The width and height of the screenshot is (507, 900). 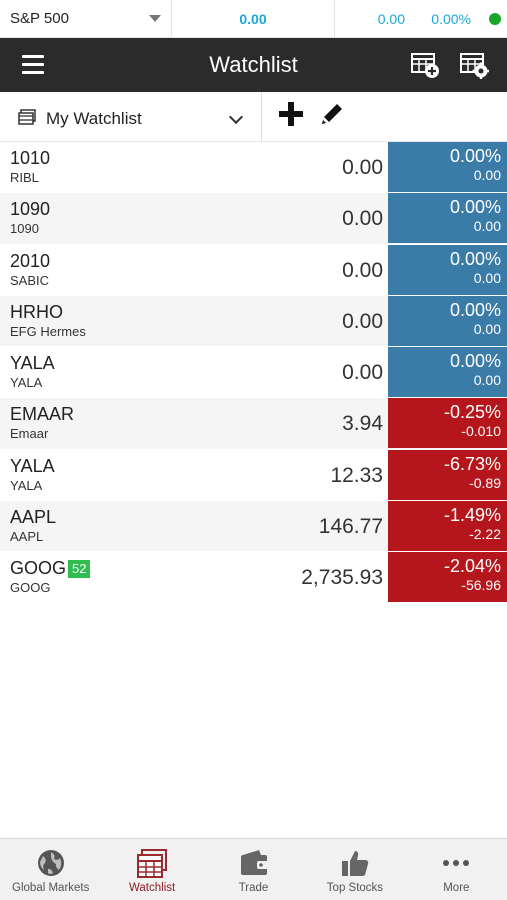 What do you see at coordinates (48, 331) in the screenshot?
I see `row-company-name: EFG Hermes` at bounding box center [48, 331].